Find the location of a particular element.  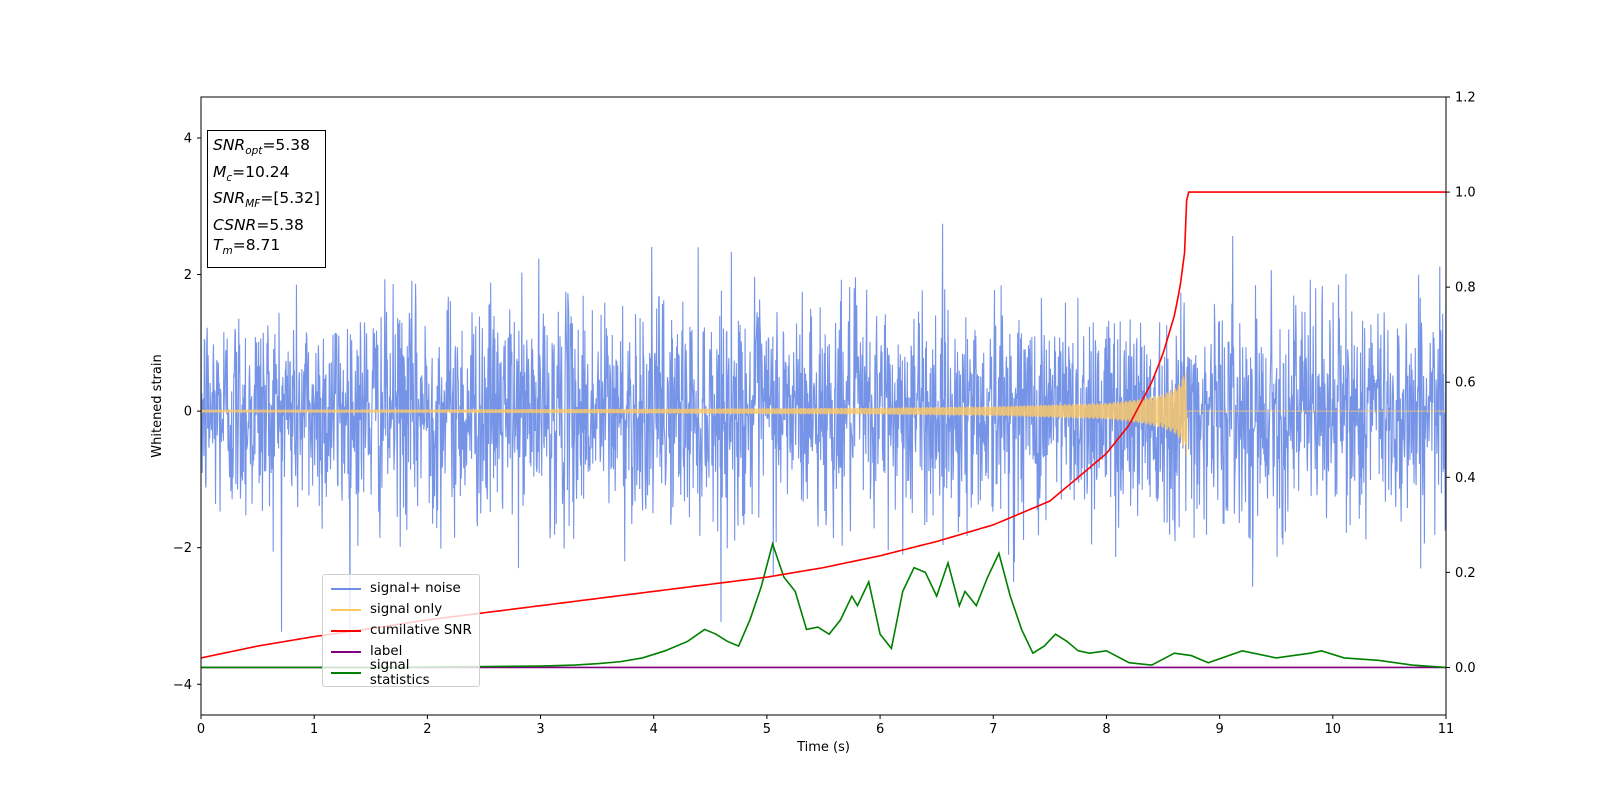

y-axis-left: −4 −2 0 2 4 is located at coordinates (187, 412).